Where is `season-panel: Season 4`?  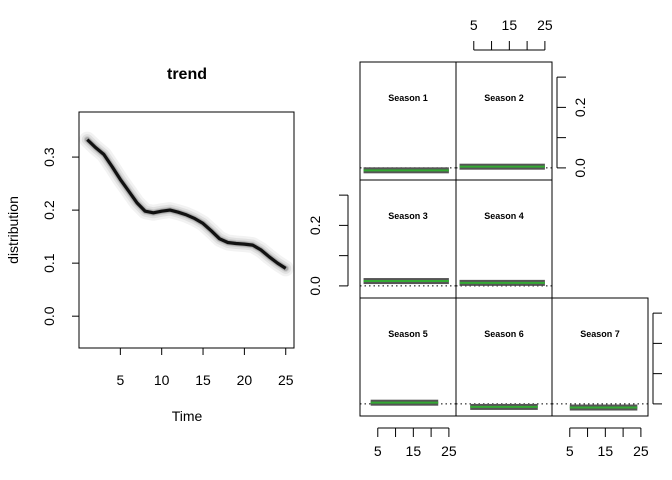 season-panel: Season 4 is located at coordinates (504, 239).